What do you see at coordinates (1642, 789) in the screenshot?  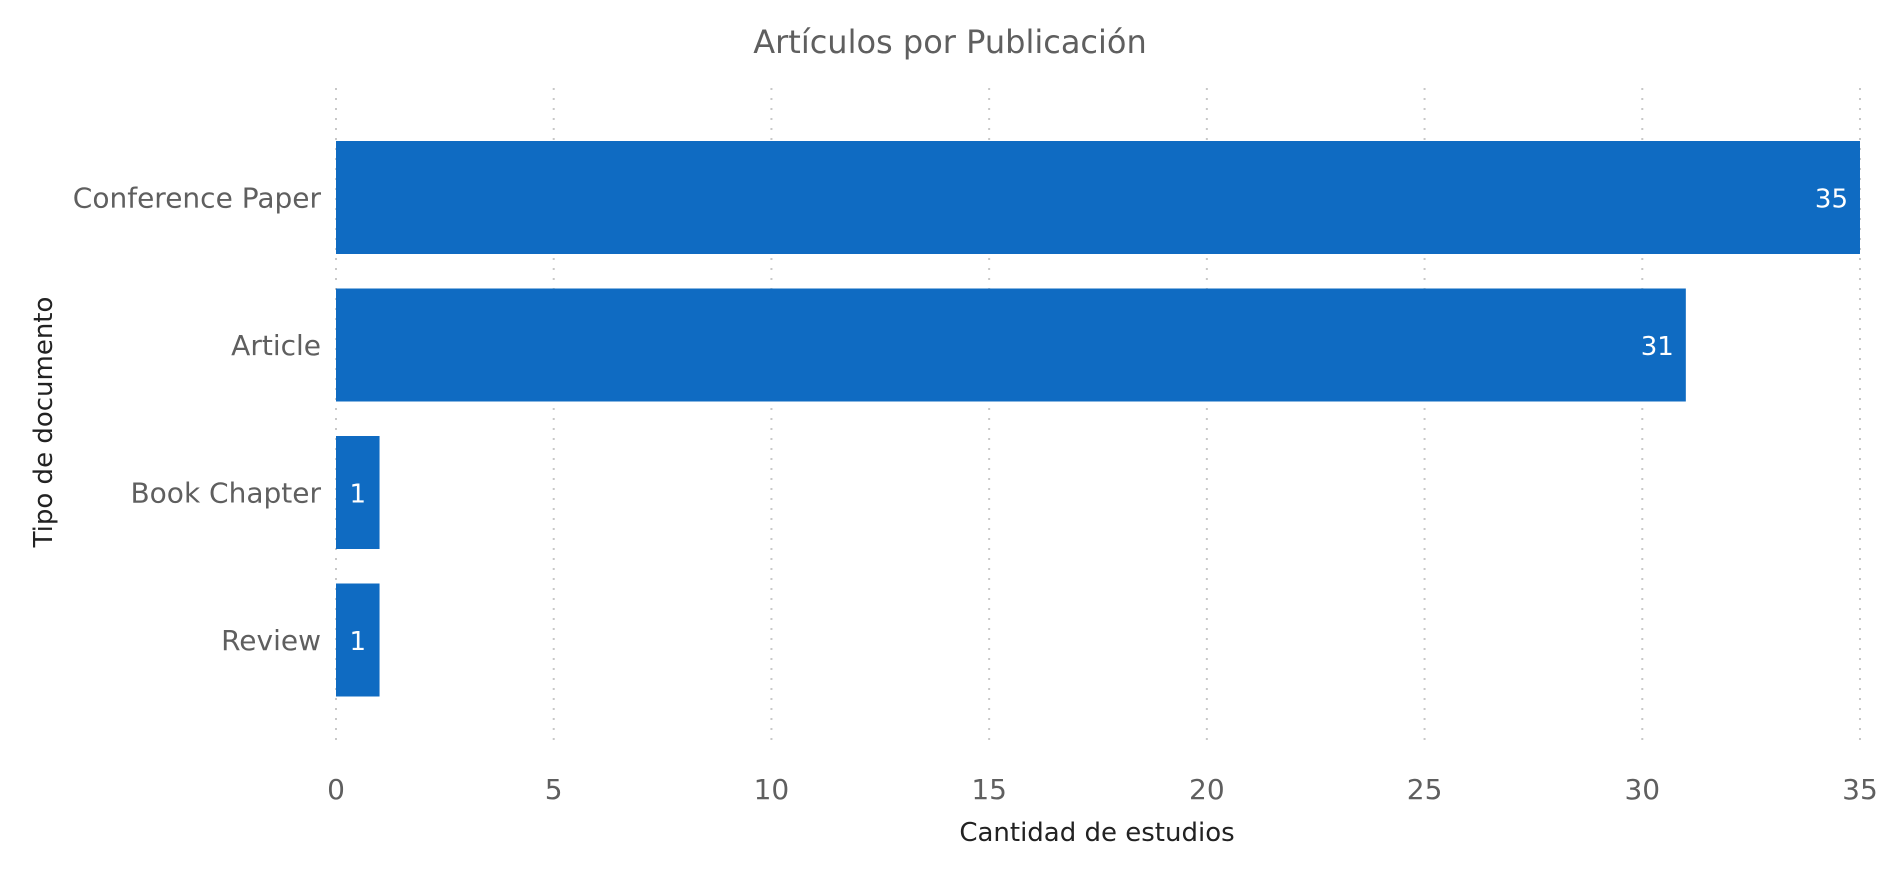 I see `x-tick-label: 30` at bounding box center [1642, 789].